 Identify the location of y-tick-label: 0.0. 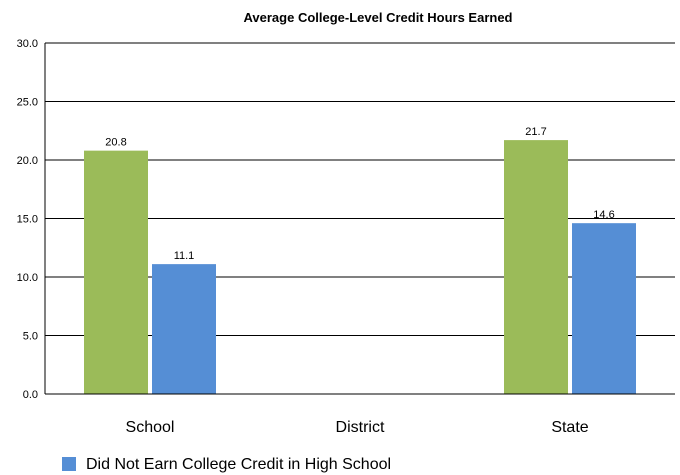
(30, 395).